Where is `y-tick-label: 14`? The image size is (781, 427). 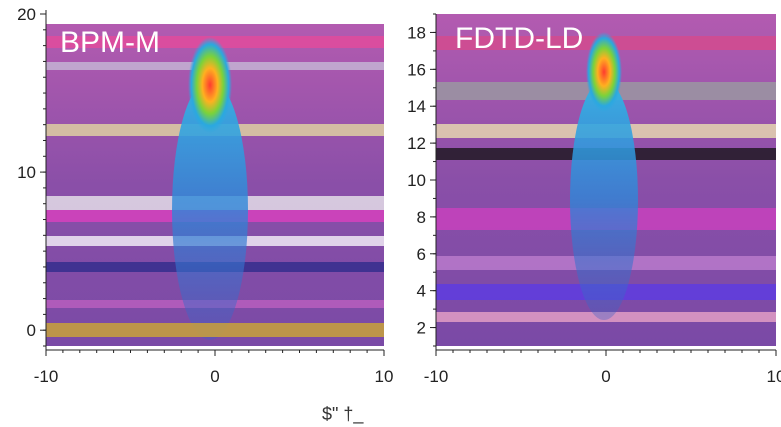 y-tick-label: 14 is located at coordinates (416, 106).